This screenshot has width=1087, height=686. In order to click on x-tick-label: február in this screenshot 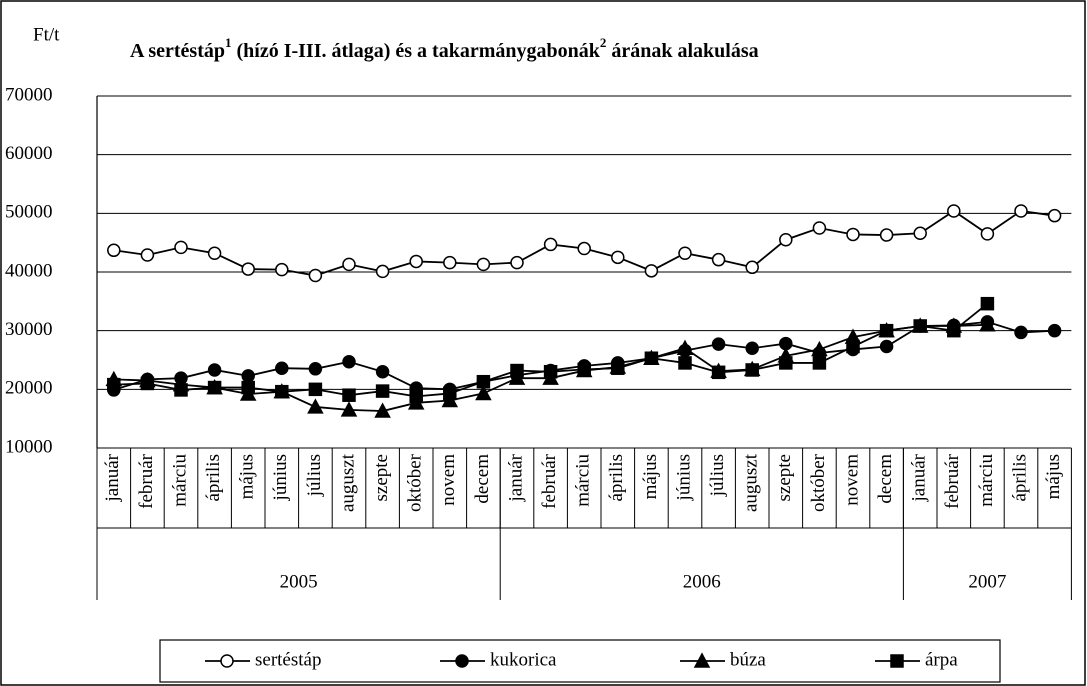, I will do `click(549, 481)`.